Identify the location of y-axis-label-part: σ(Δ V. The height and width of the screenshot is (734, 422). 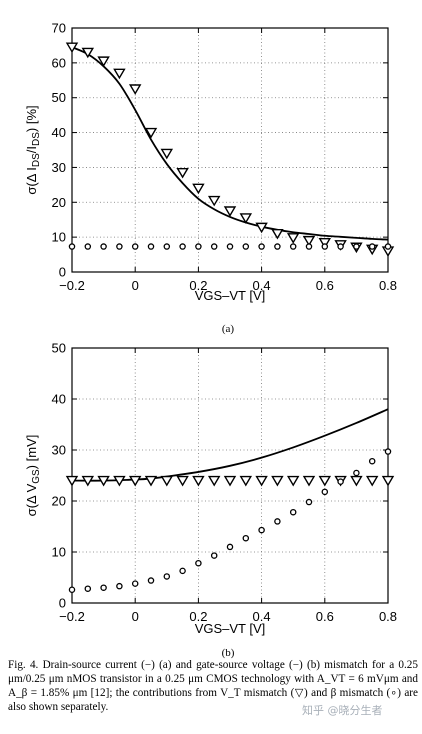
(31, 499).